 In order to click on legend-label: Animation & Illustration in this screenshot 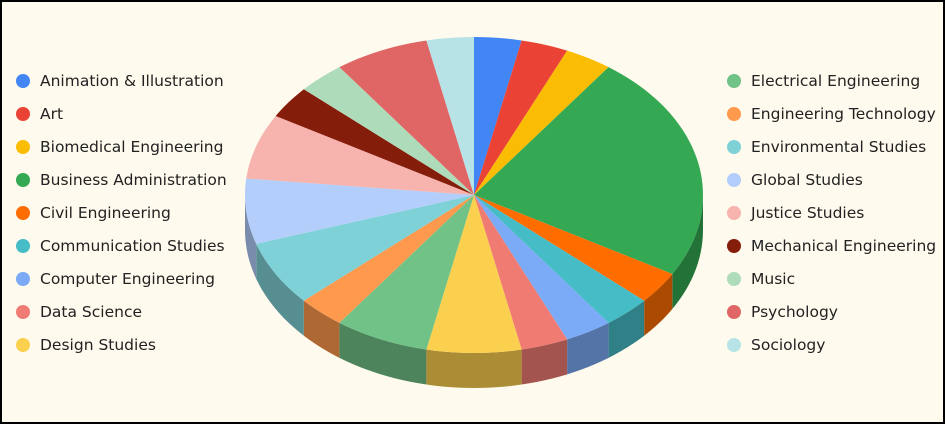, I will do `click(132, 81)`.